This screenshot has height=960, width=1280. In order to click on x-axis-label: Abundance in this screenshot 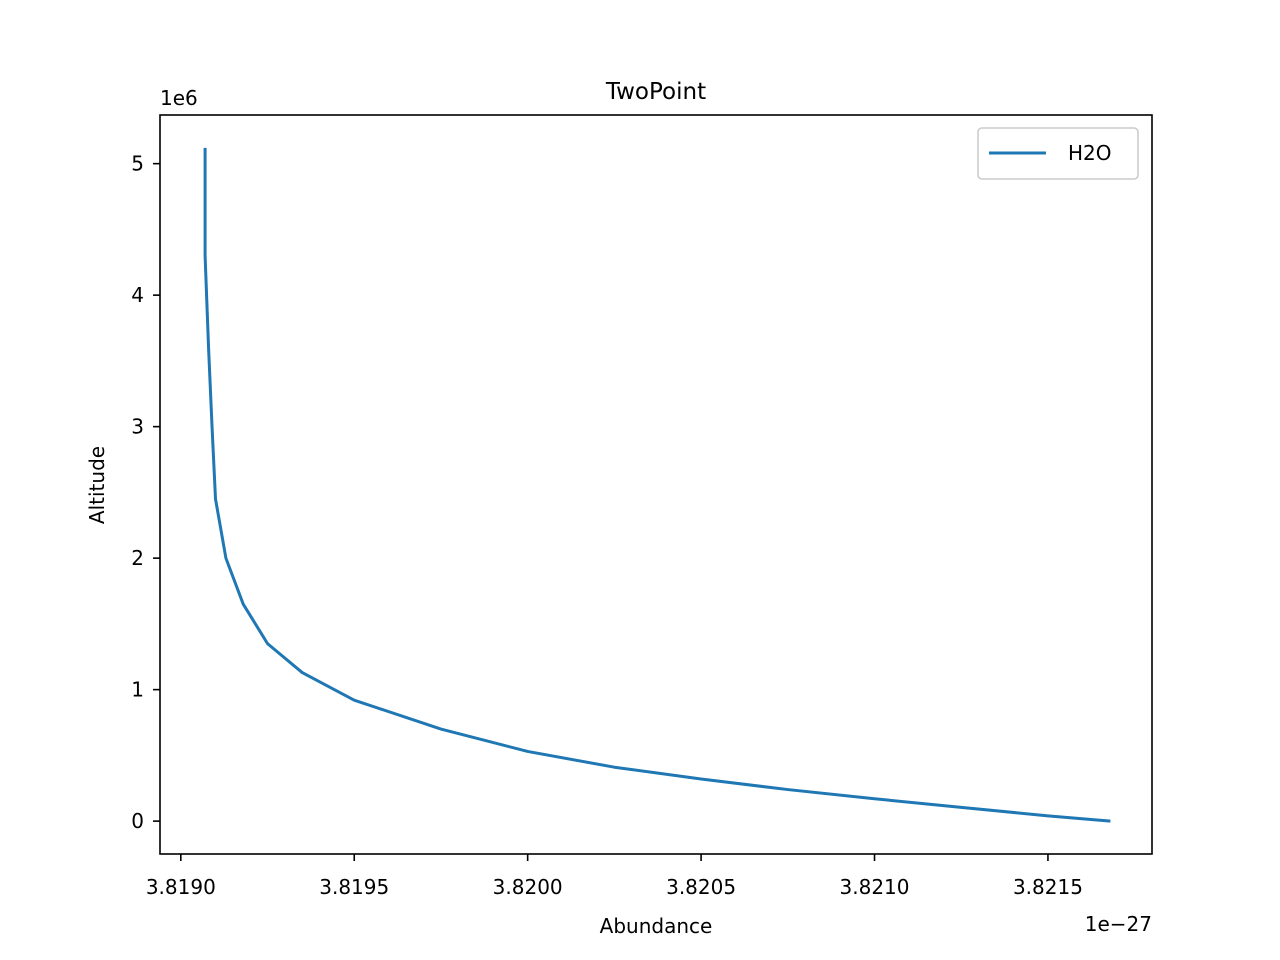, I will do `click(656, 926)`.